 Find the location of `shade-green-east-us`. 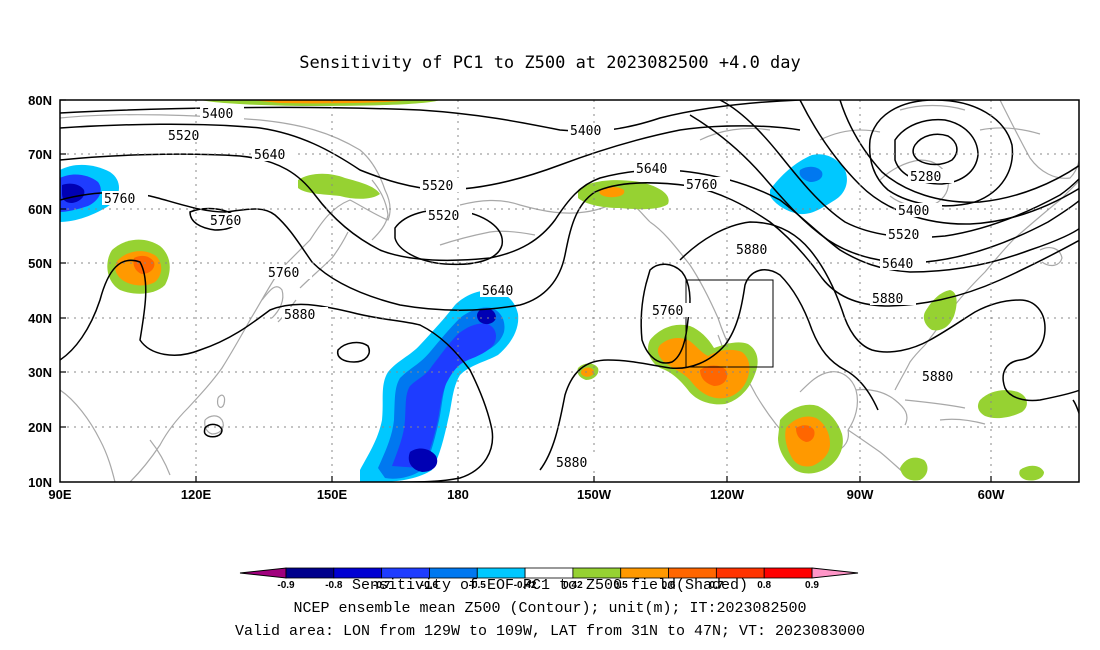

shade-green-east-us is located at coordinates (940, 310).